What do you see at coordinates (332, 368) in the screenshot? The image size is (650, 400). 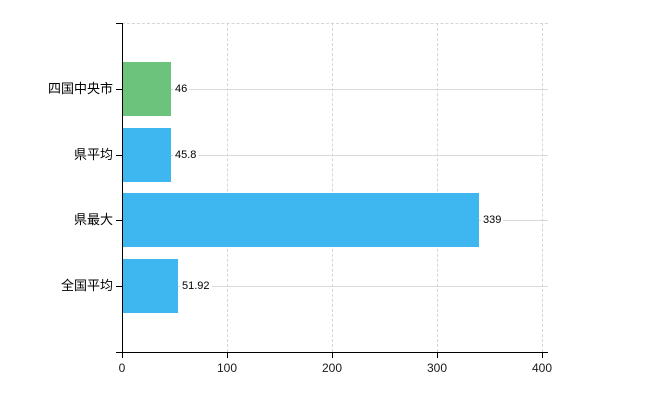 I see `x-tick-label: 200` at bounding box center [332, 368].